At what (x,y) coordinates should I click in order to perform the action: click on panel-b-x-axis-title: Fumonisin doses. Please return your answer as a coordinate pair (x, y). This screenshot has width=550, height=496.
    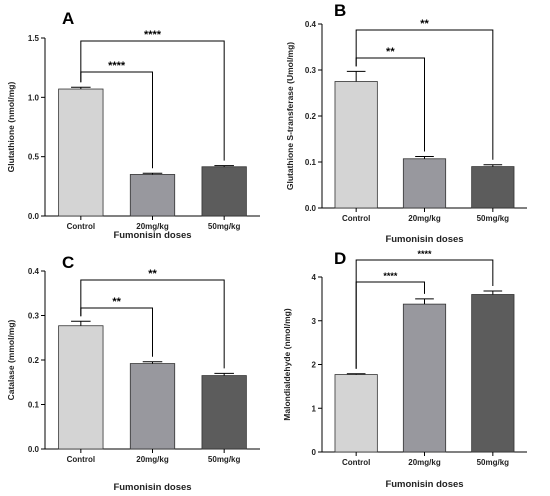
    Looking at the image, I should click on (424, 239).